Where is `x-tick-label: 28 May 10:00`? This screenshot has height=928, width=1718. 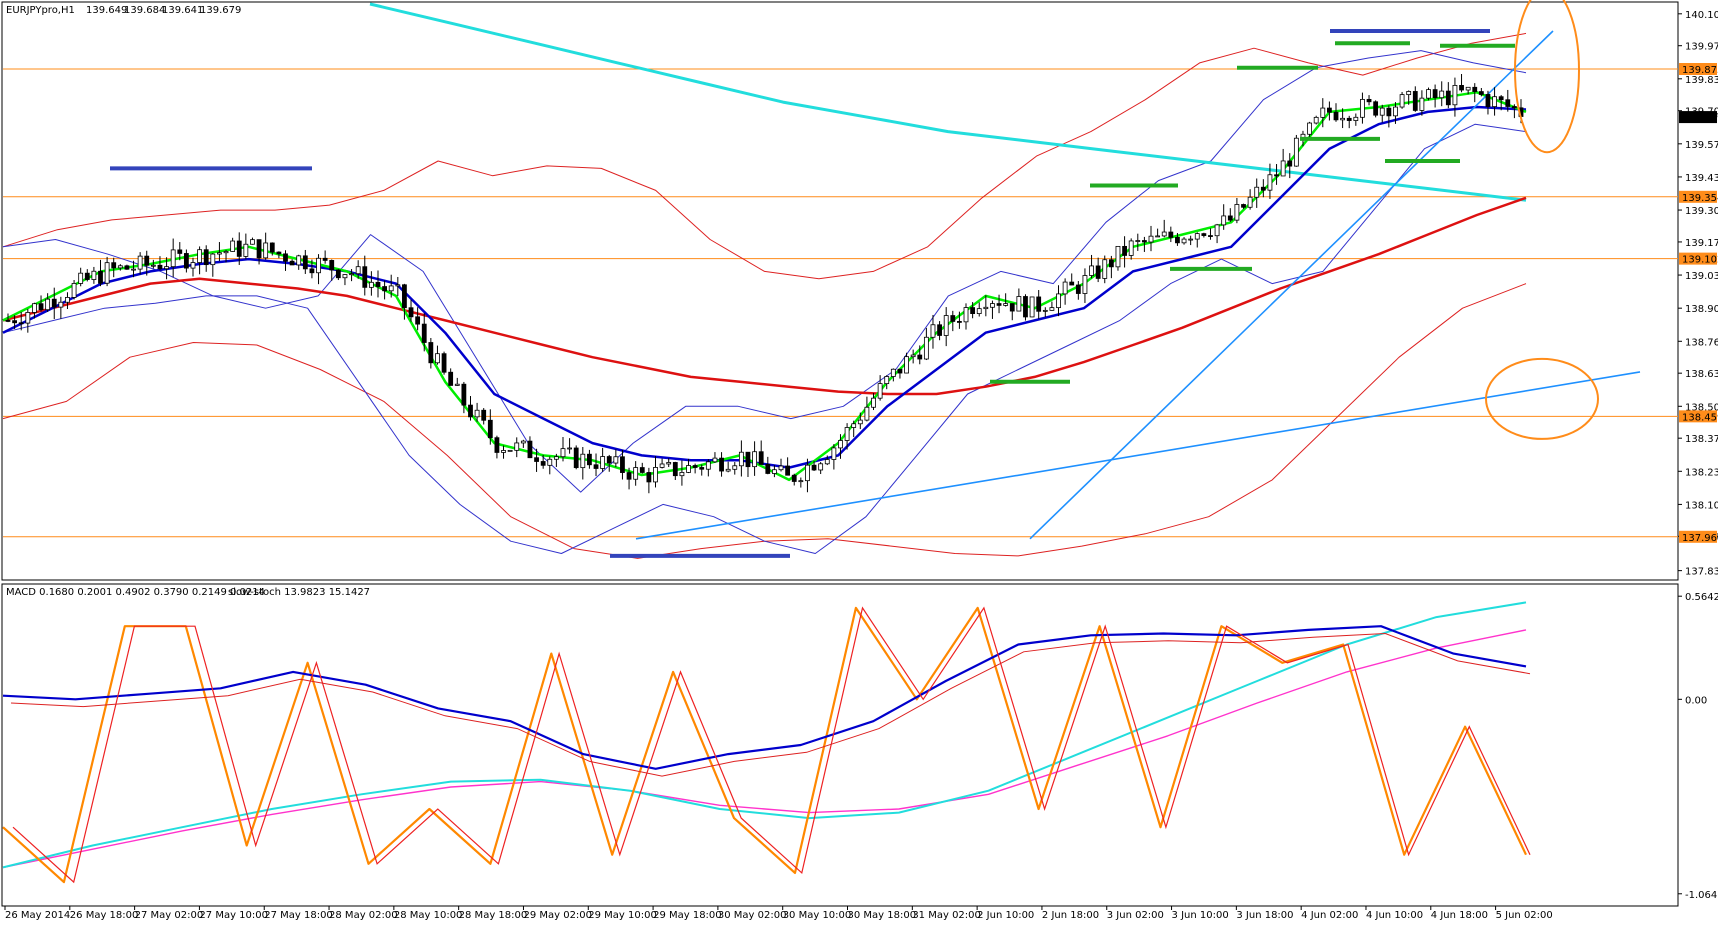 x-tick-label: 28 May 10:00 is located at coordinates (428, 915).